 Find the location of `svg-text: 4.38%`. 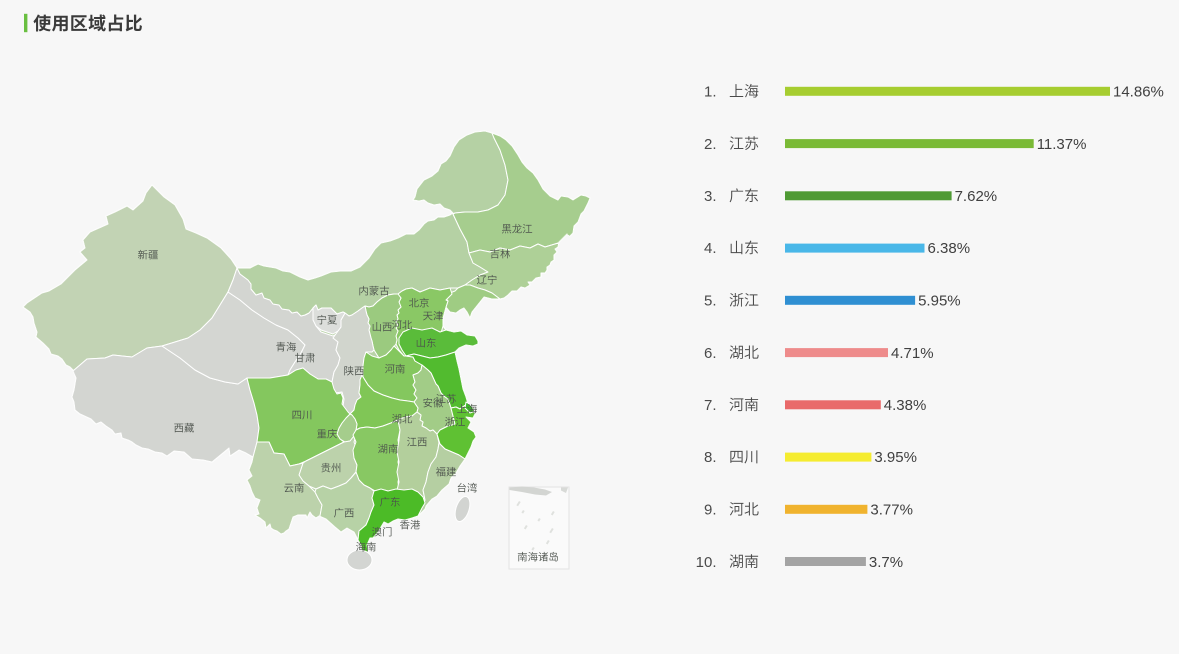

svg-text: 4.38% is located at coordinates (905, 405).